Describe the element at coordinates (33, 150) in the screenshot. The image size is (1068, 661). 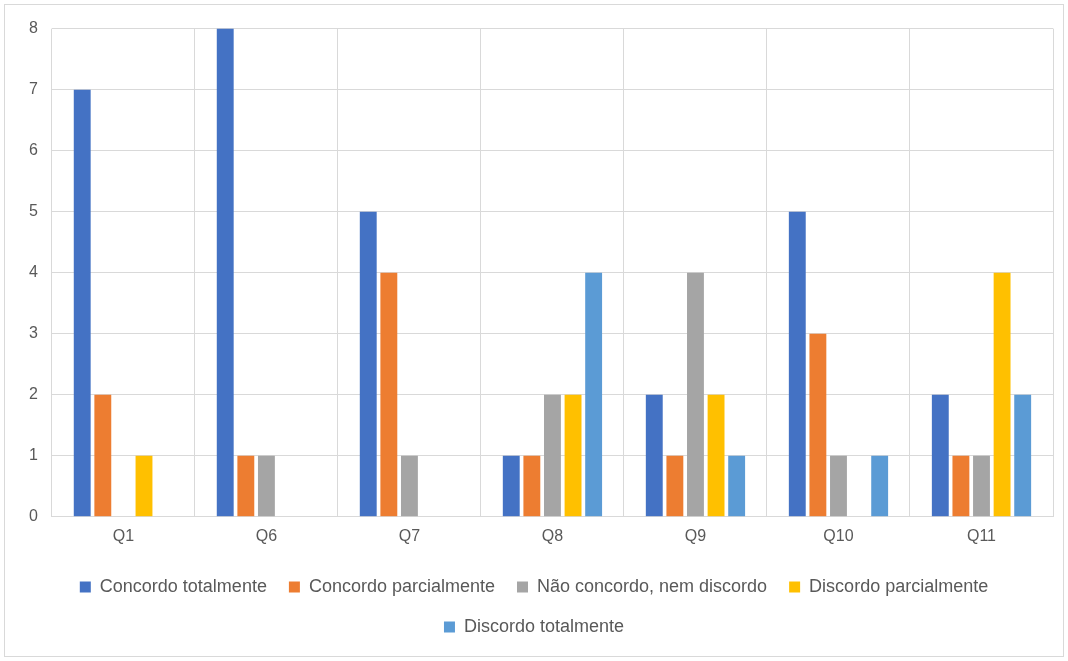
I see `y-tick-label: 6` at that location.